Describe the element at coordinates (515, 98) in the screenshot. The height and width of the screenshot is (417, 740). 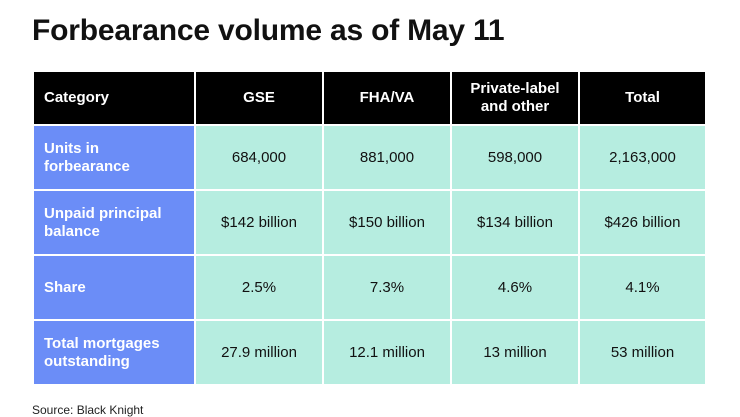
I see `column-header-private-label: Private-label and other` at that location.